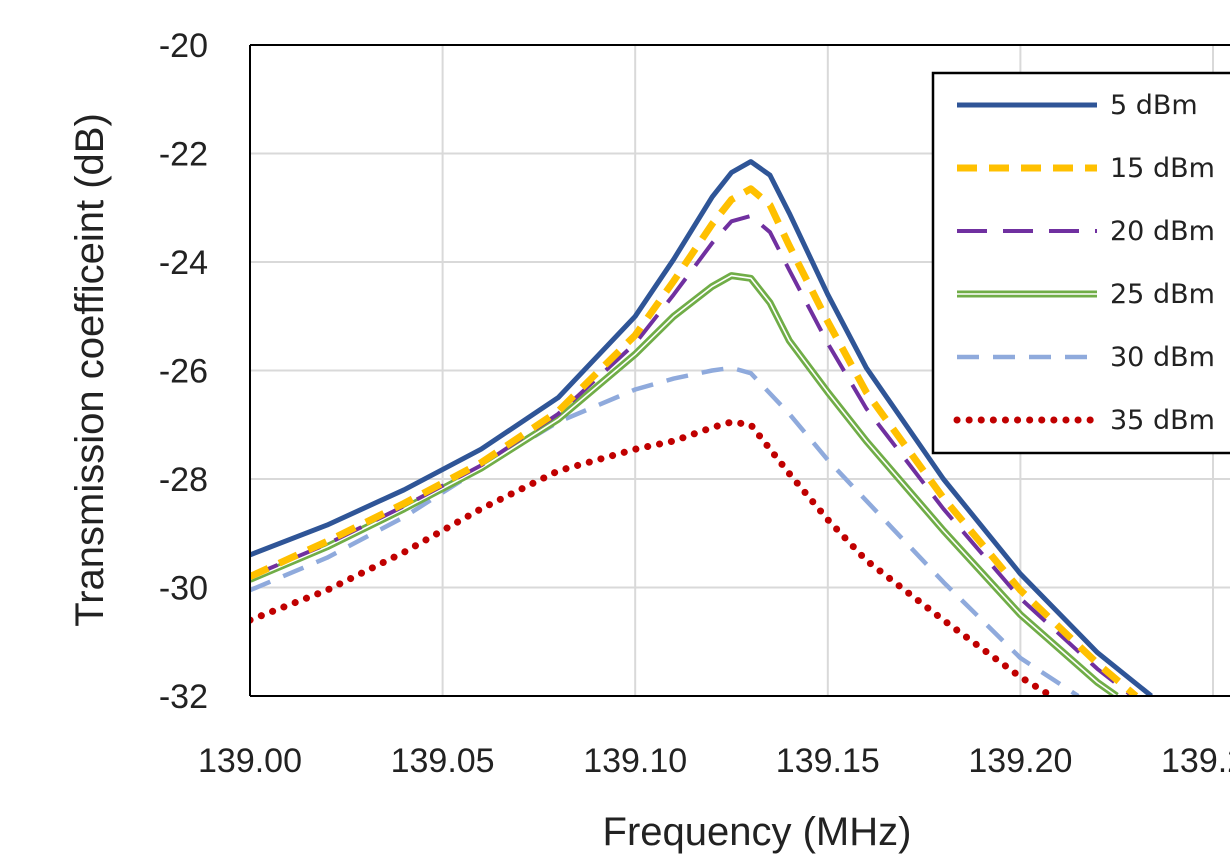 The image size is (1230, 863). What do you see at coordinates (183, 589) in the screenshot?
I see `y-tick-label: -30` at bounding box center [183, 589].